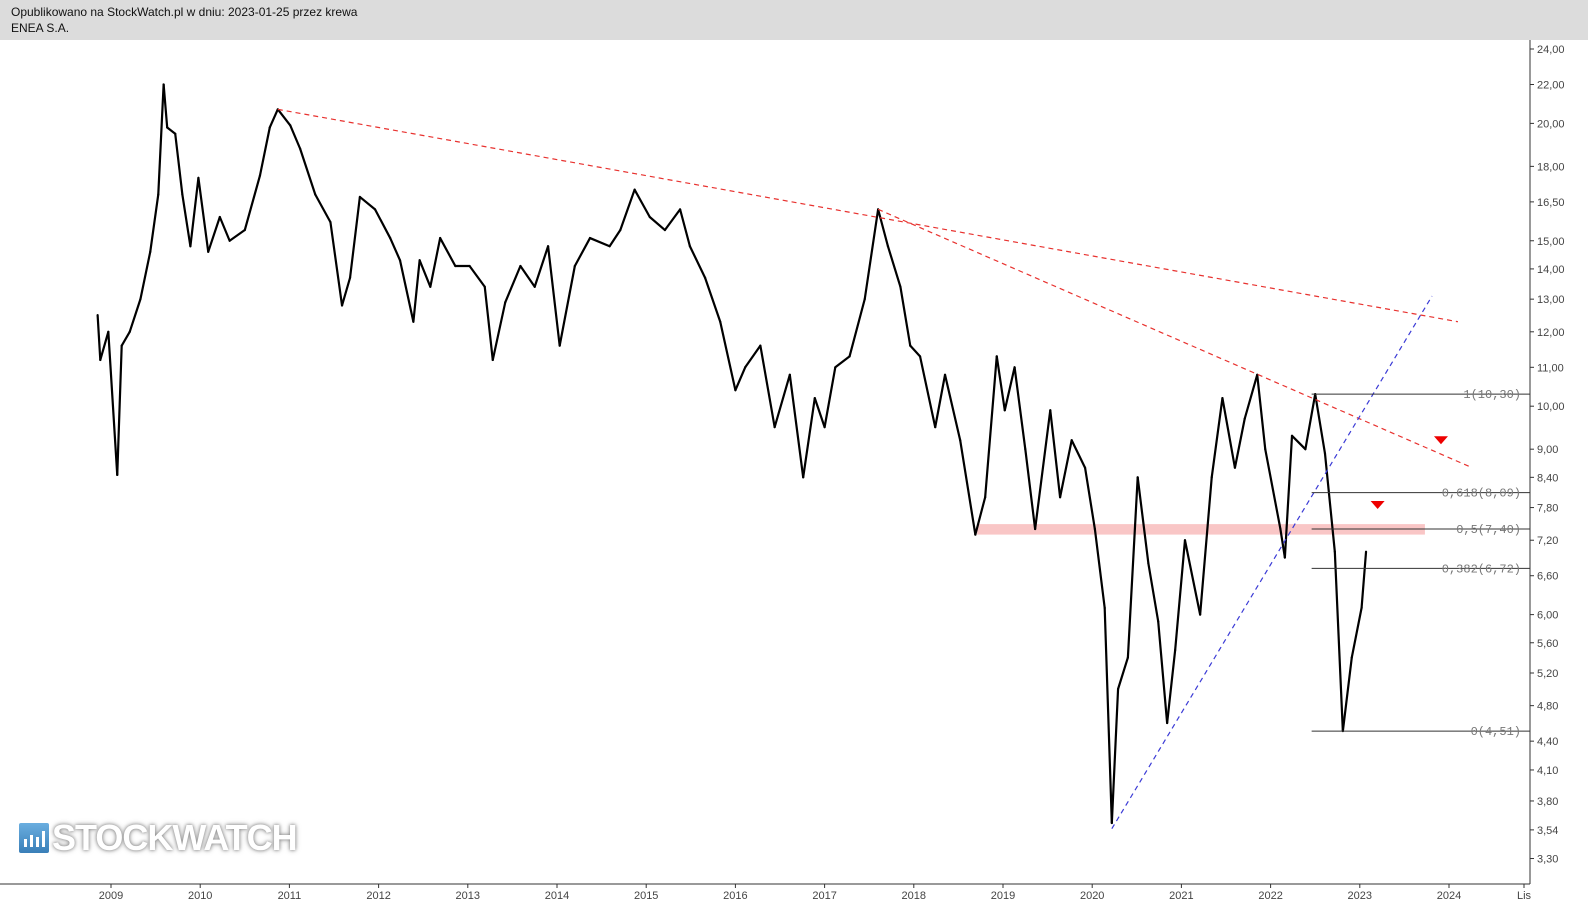  What do you see at coordinates (1547, 509) in the screenshot?
I see `y-tick-label: 7,80` at bounding box center [1547, 509].